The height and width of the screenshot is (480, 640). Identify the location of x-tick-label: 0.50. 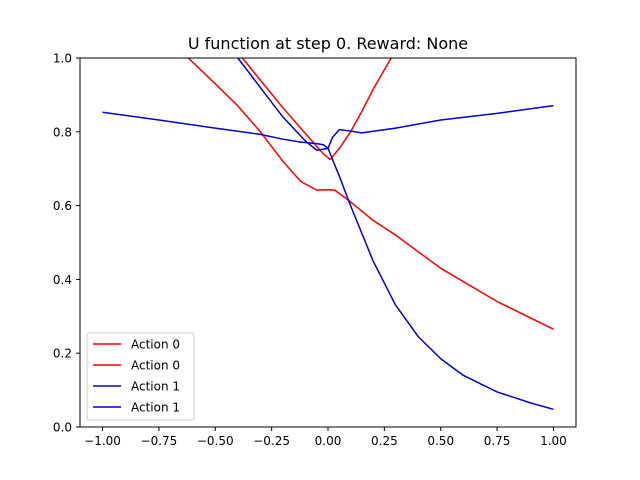
(440, 441).